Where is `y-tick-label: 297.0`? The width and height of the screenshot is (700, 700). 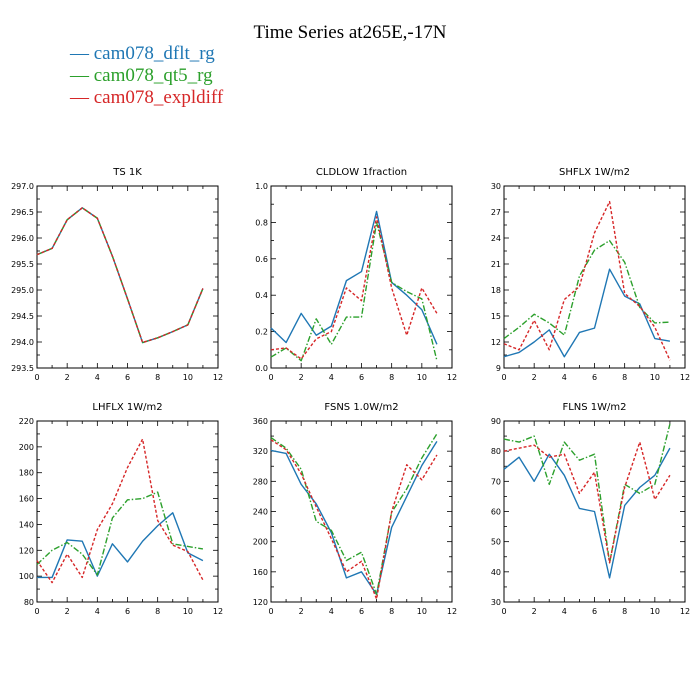
y-tick-label: 297.0 is located at coordinates (22, 186).